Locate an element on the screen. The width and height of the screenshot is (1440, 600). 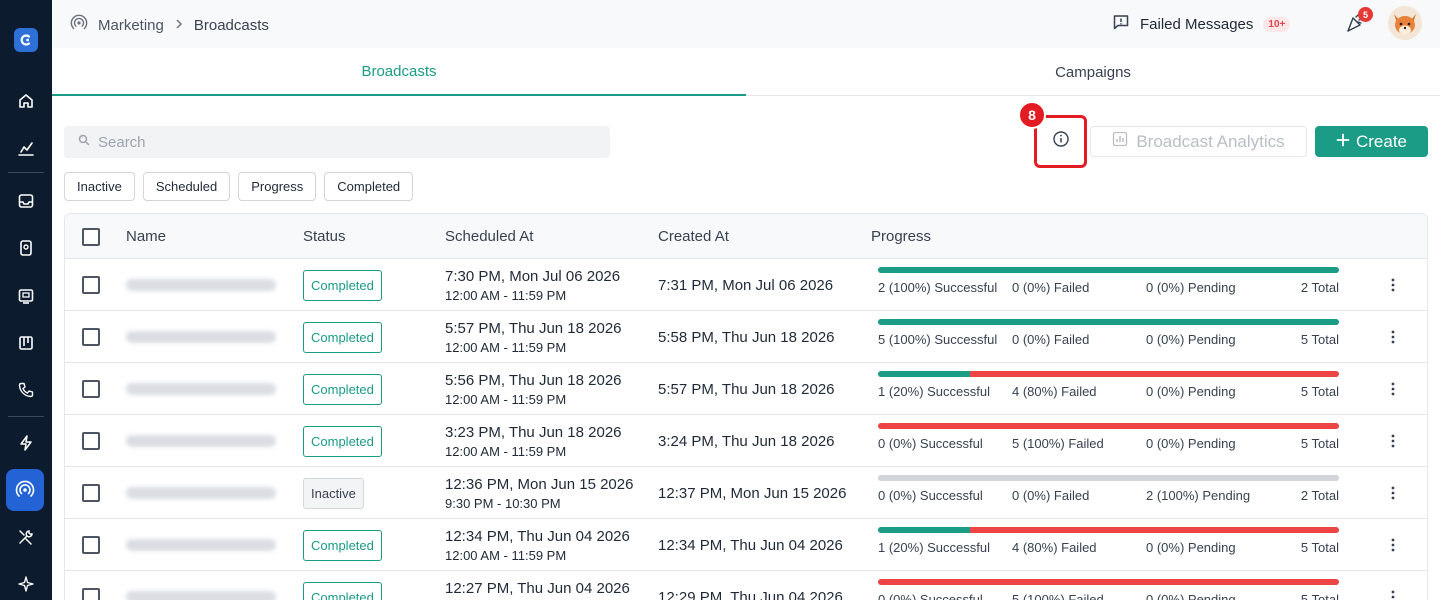
progress-success-segment is located at coordinates (924, 374).